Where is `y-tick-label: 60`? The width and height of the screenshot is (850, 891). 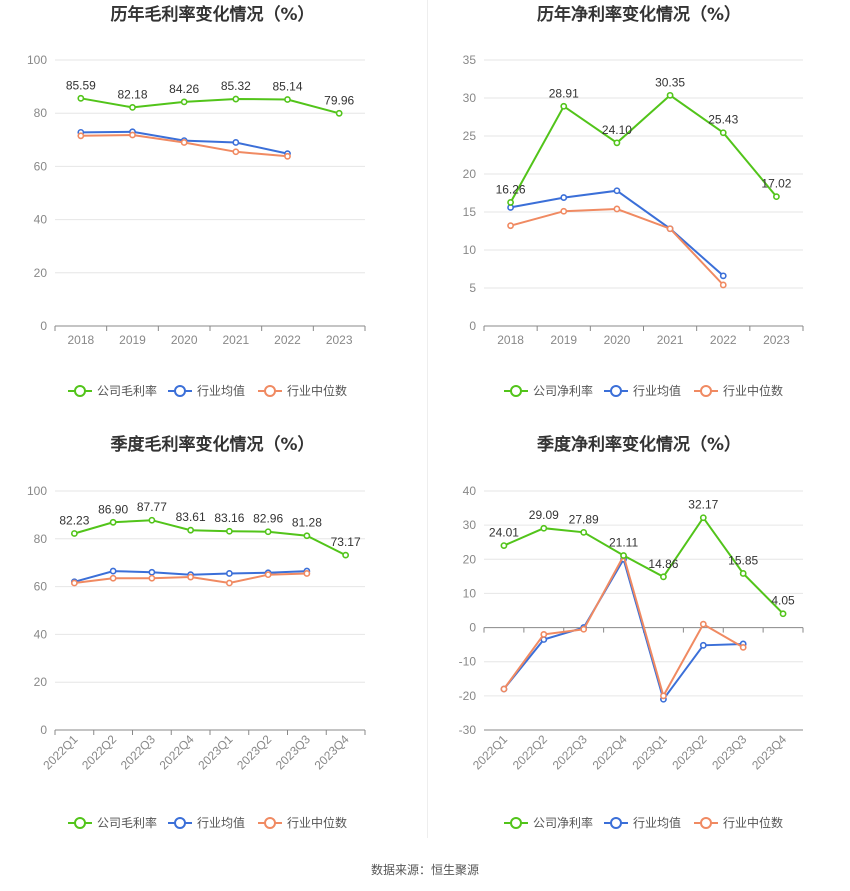 y-tick-label: 60 is located at coordinates (41, 587).